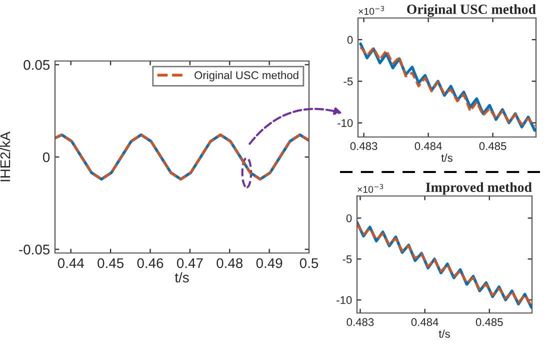 This screenshot has height=350, width=550. What do you see at coordinates (111, 263) in the screenshot?
I see `x-tick-label: 0.45` at bounding box center [111, 263].